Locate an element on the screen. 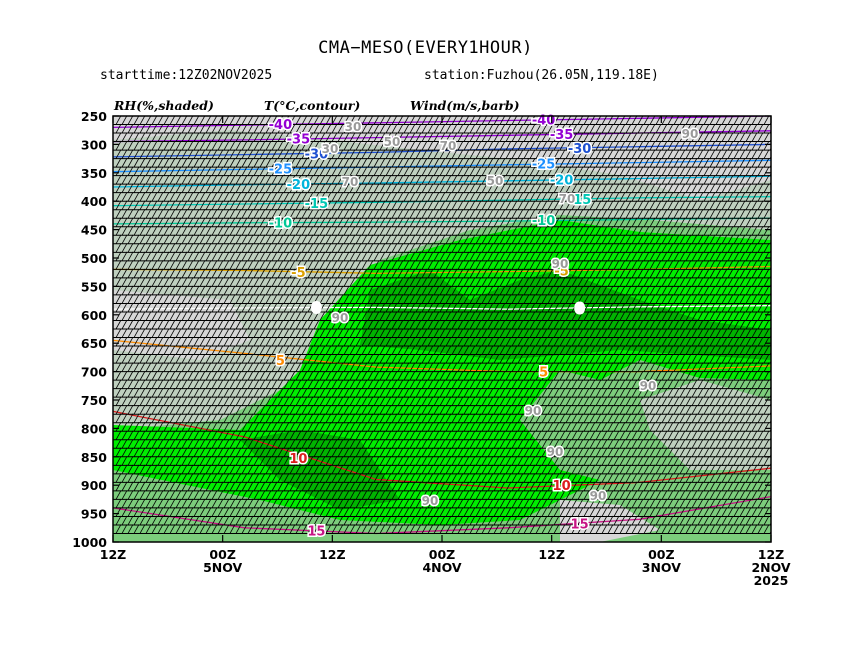  y-tick-label: 600 is located at coordinates (94, 315).